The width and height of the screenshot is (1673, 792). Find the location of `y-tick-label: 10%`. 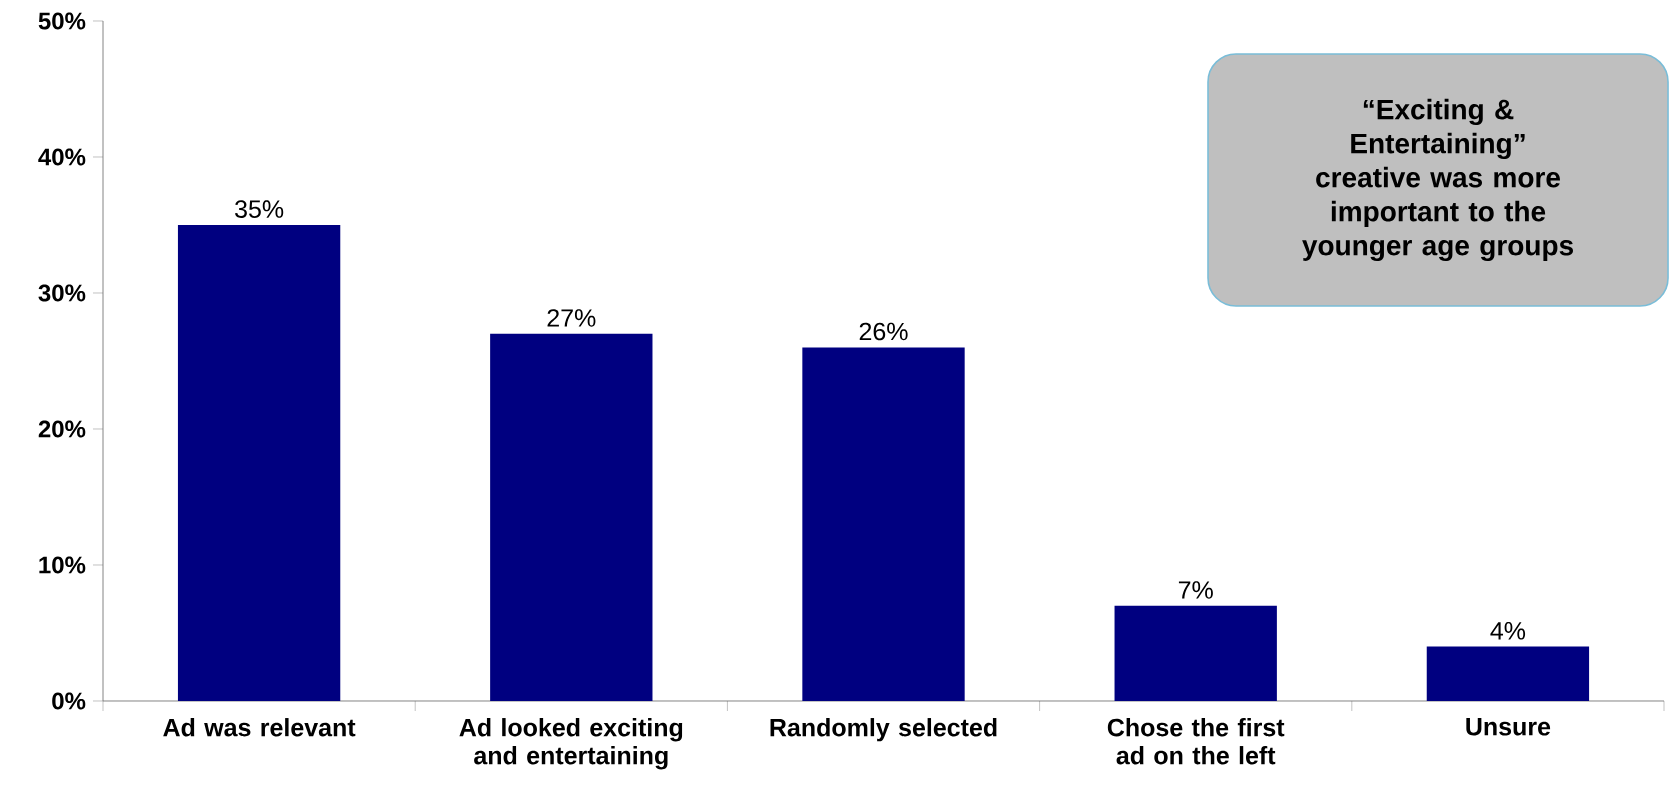

y-tick-label: 10% is located at coordinates (62, 565).